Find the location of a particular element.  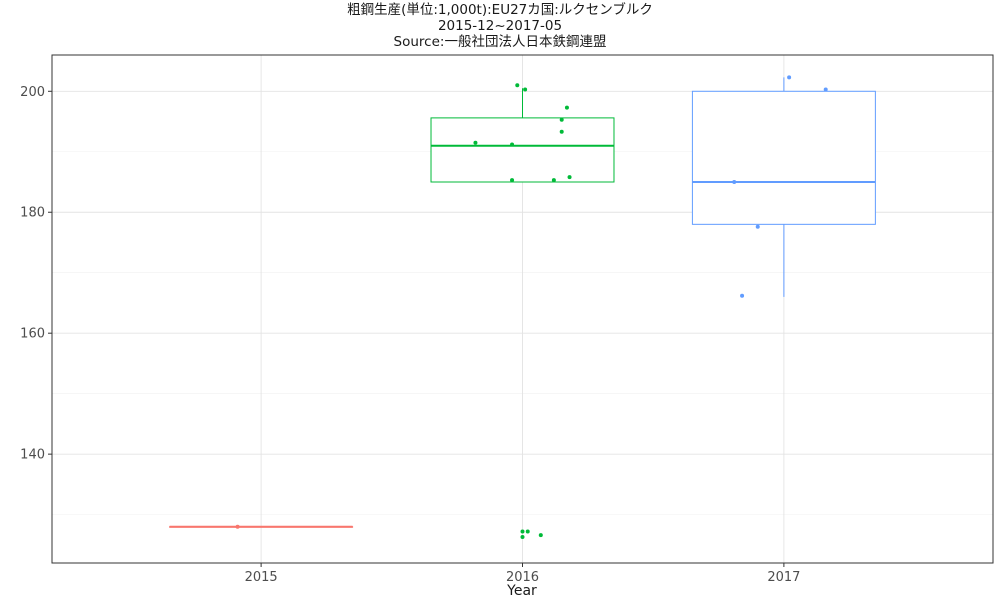

chart-subtitle: 2015-12~2017-05 is located at coordinates (500, 26).